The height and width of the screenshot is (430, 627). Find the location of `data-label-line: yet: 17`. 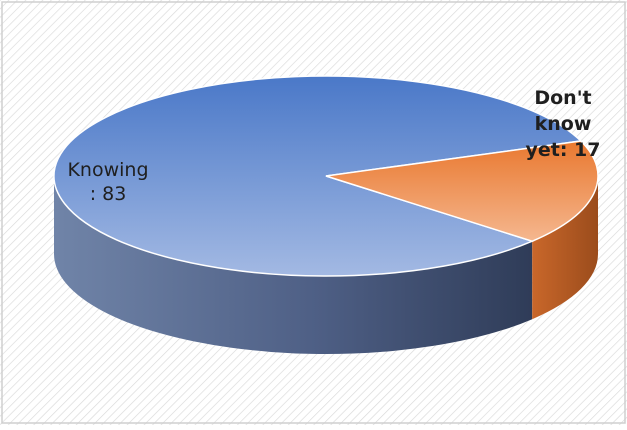

data-label-line: yet: 17 is located at coordinates (562, 150).